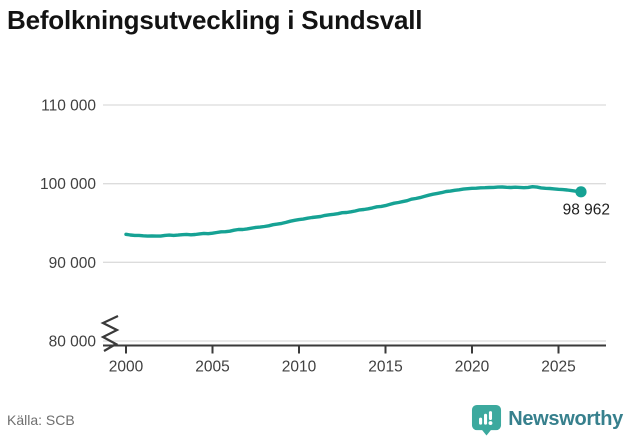 Image resolution: width=631 pixels, height=439 pixels. What do you see at coordinates (299, 367) in the screenshot?
I see `x-tick-label: 2010` at bounding box center [299, 367].